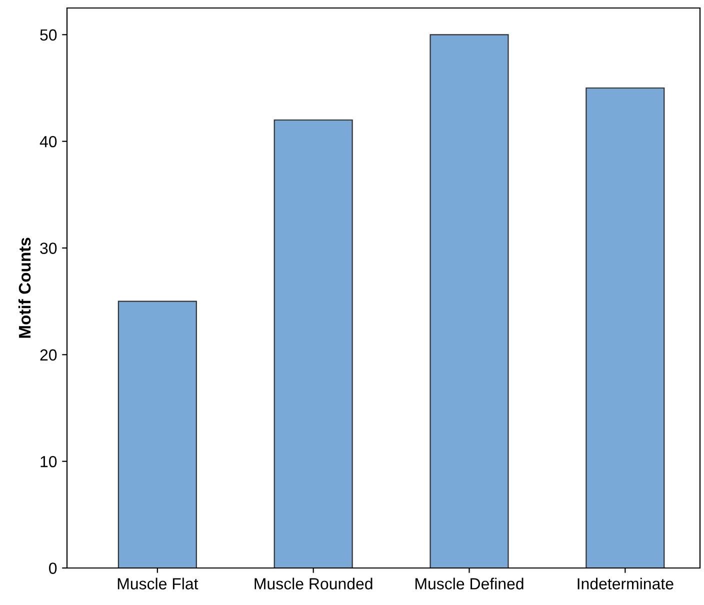 The width and height of the screenshot is (704, 605). I want to click on y-tick-label: 30, so click(48, 248).